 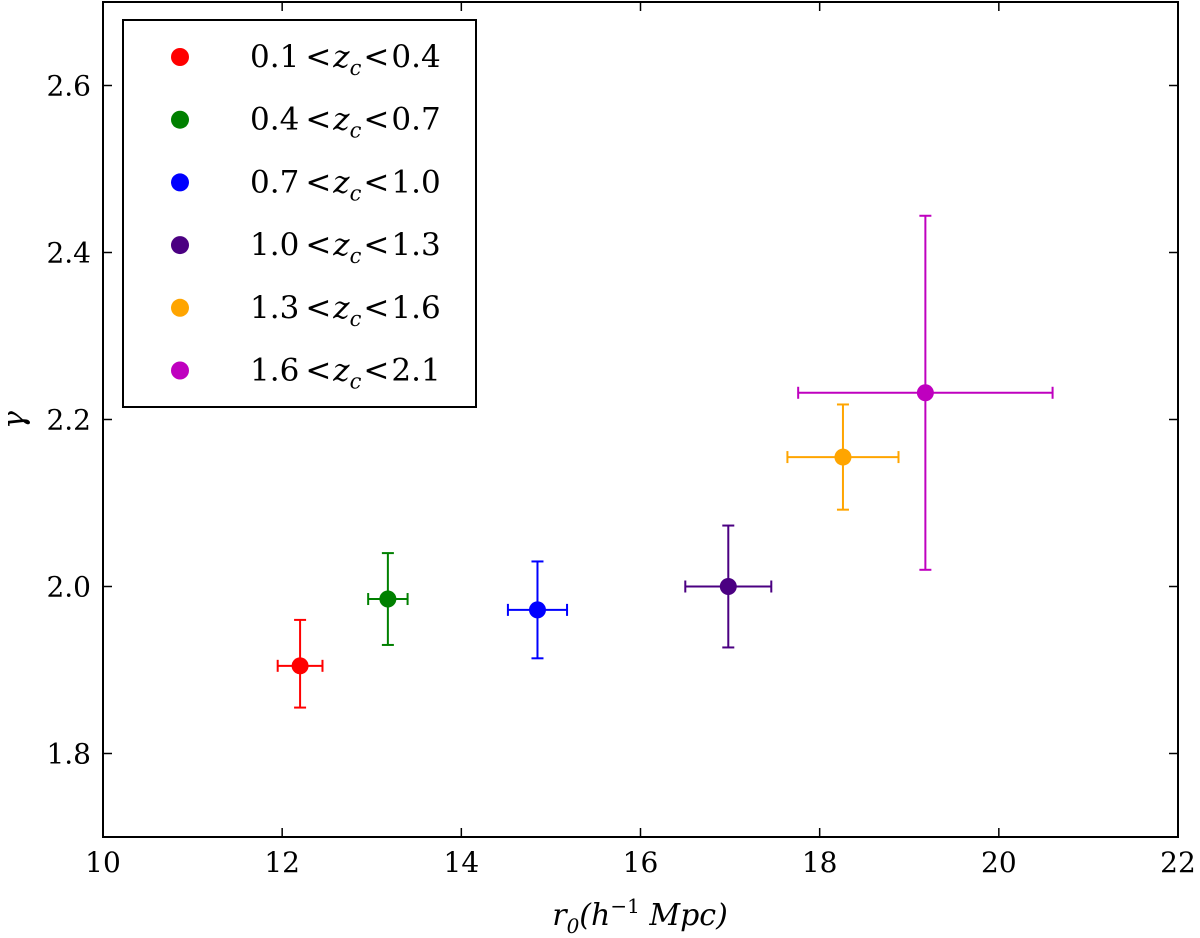 I want to click on legend-box, so click(x=299, y=213).